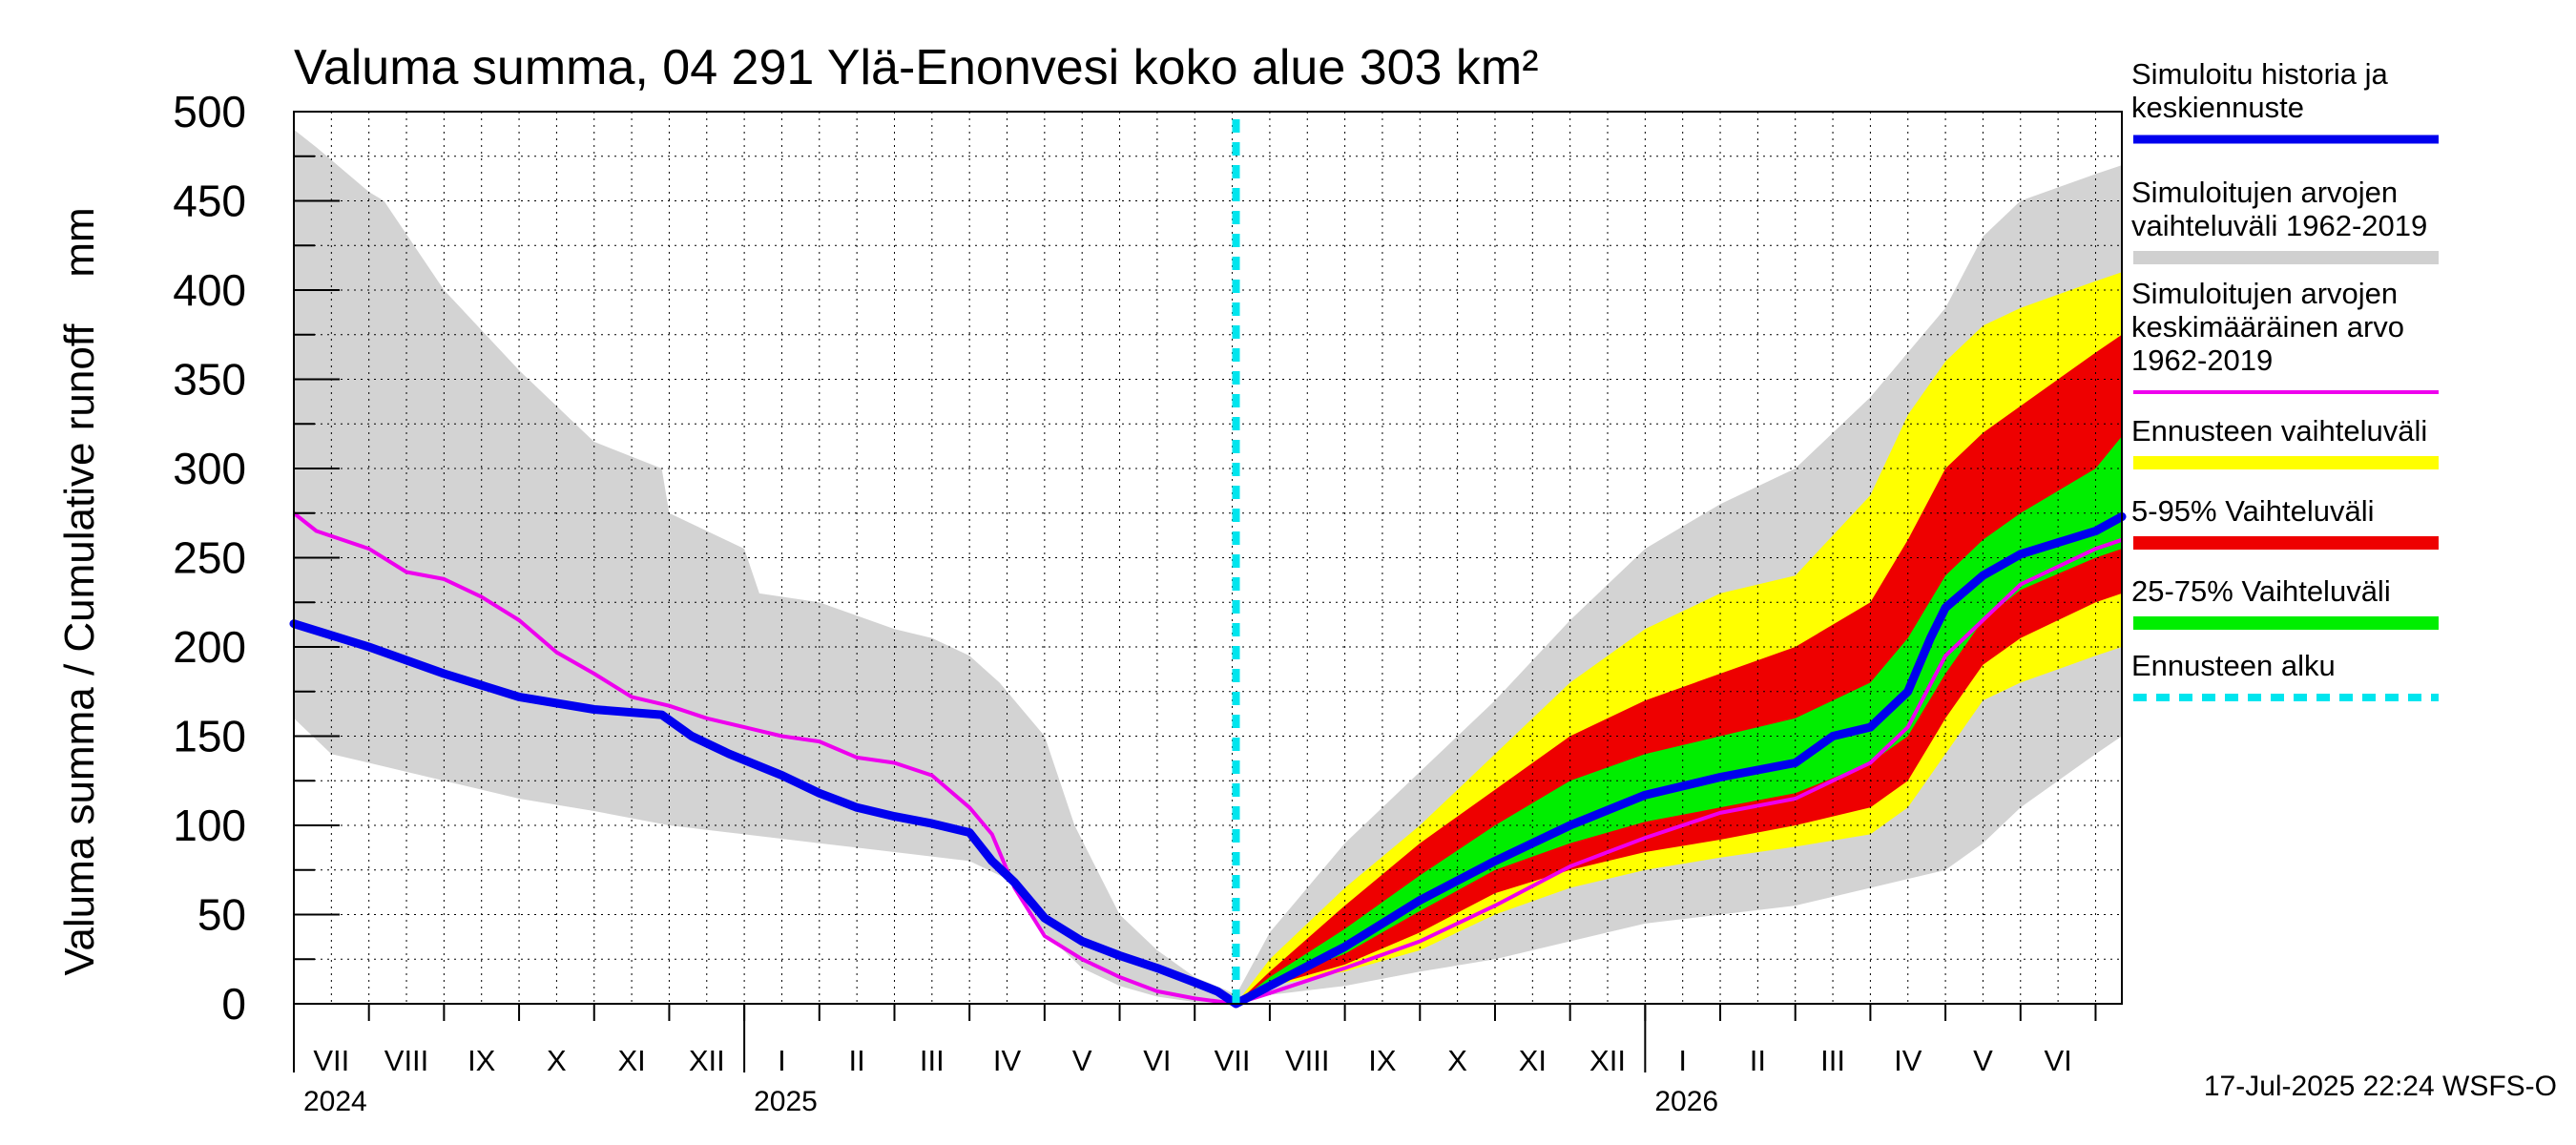 The width and height of the screenshot is (2576, 1145). I want to click on legend-label: keskimääräinen arvo, so click(2267, 327).